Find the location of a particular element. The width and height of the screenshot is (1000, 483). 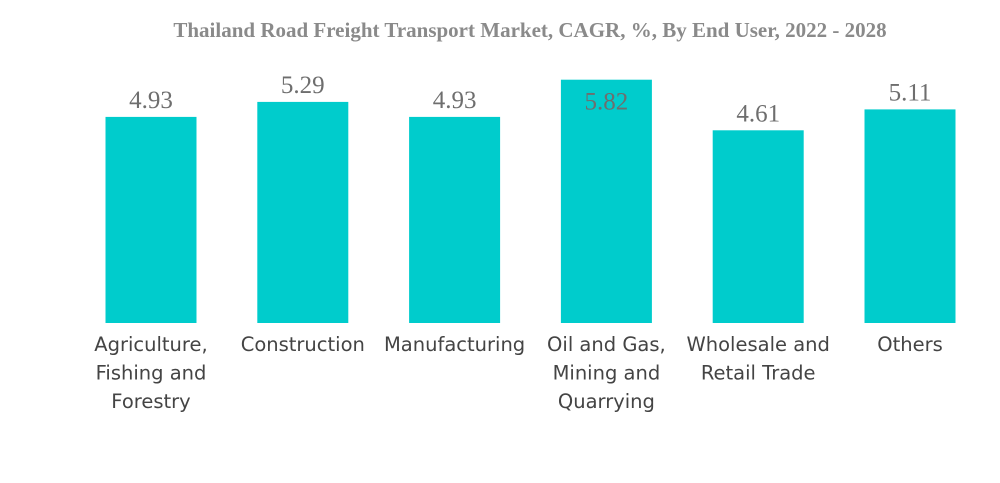

category-label-6: Others is located at coordinates (910, 344).